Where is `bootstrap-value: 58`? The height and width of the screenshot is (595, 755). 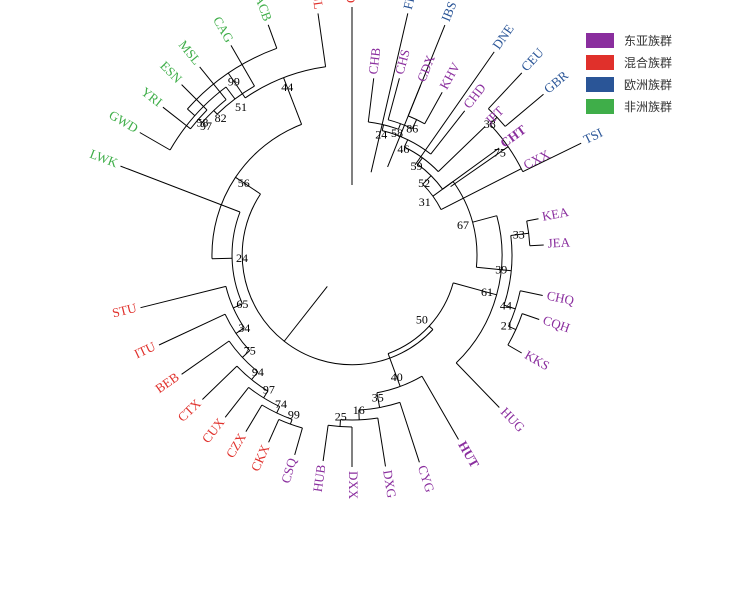 bootstrap-value: 58 is located at coordinates (202, 122).